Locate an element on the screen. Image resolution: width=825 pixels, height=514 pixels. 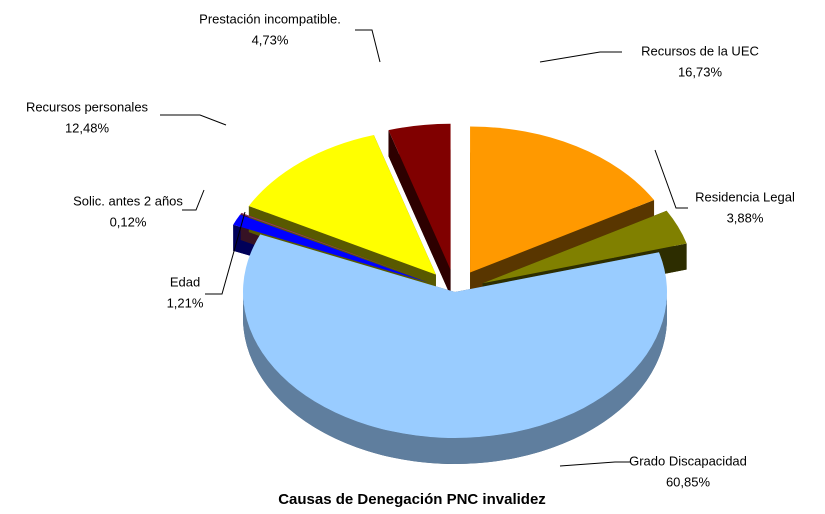
slice-label: Edad is located at coordinates (185, 281).